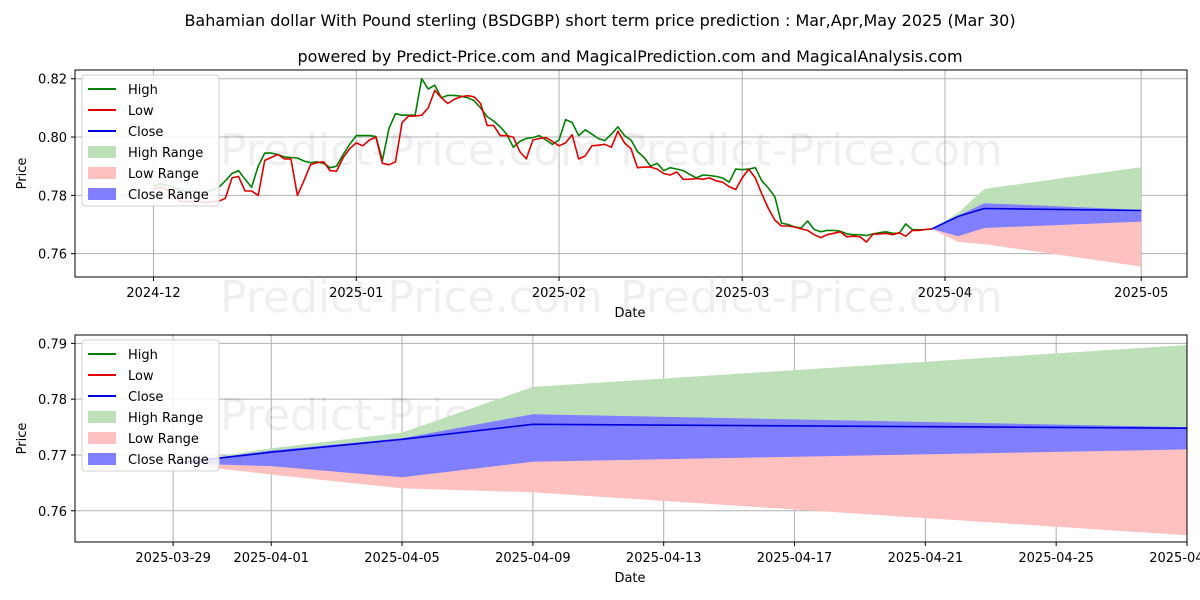 The image size is (1200, 600). Describe the element at coordinates (926, 558) in the screenshot. I see `x-tick-label: 2025-04-21` at that location.